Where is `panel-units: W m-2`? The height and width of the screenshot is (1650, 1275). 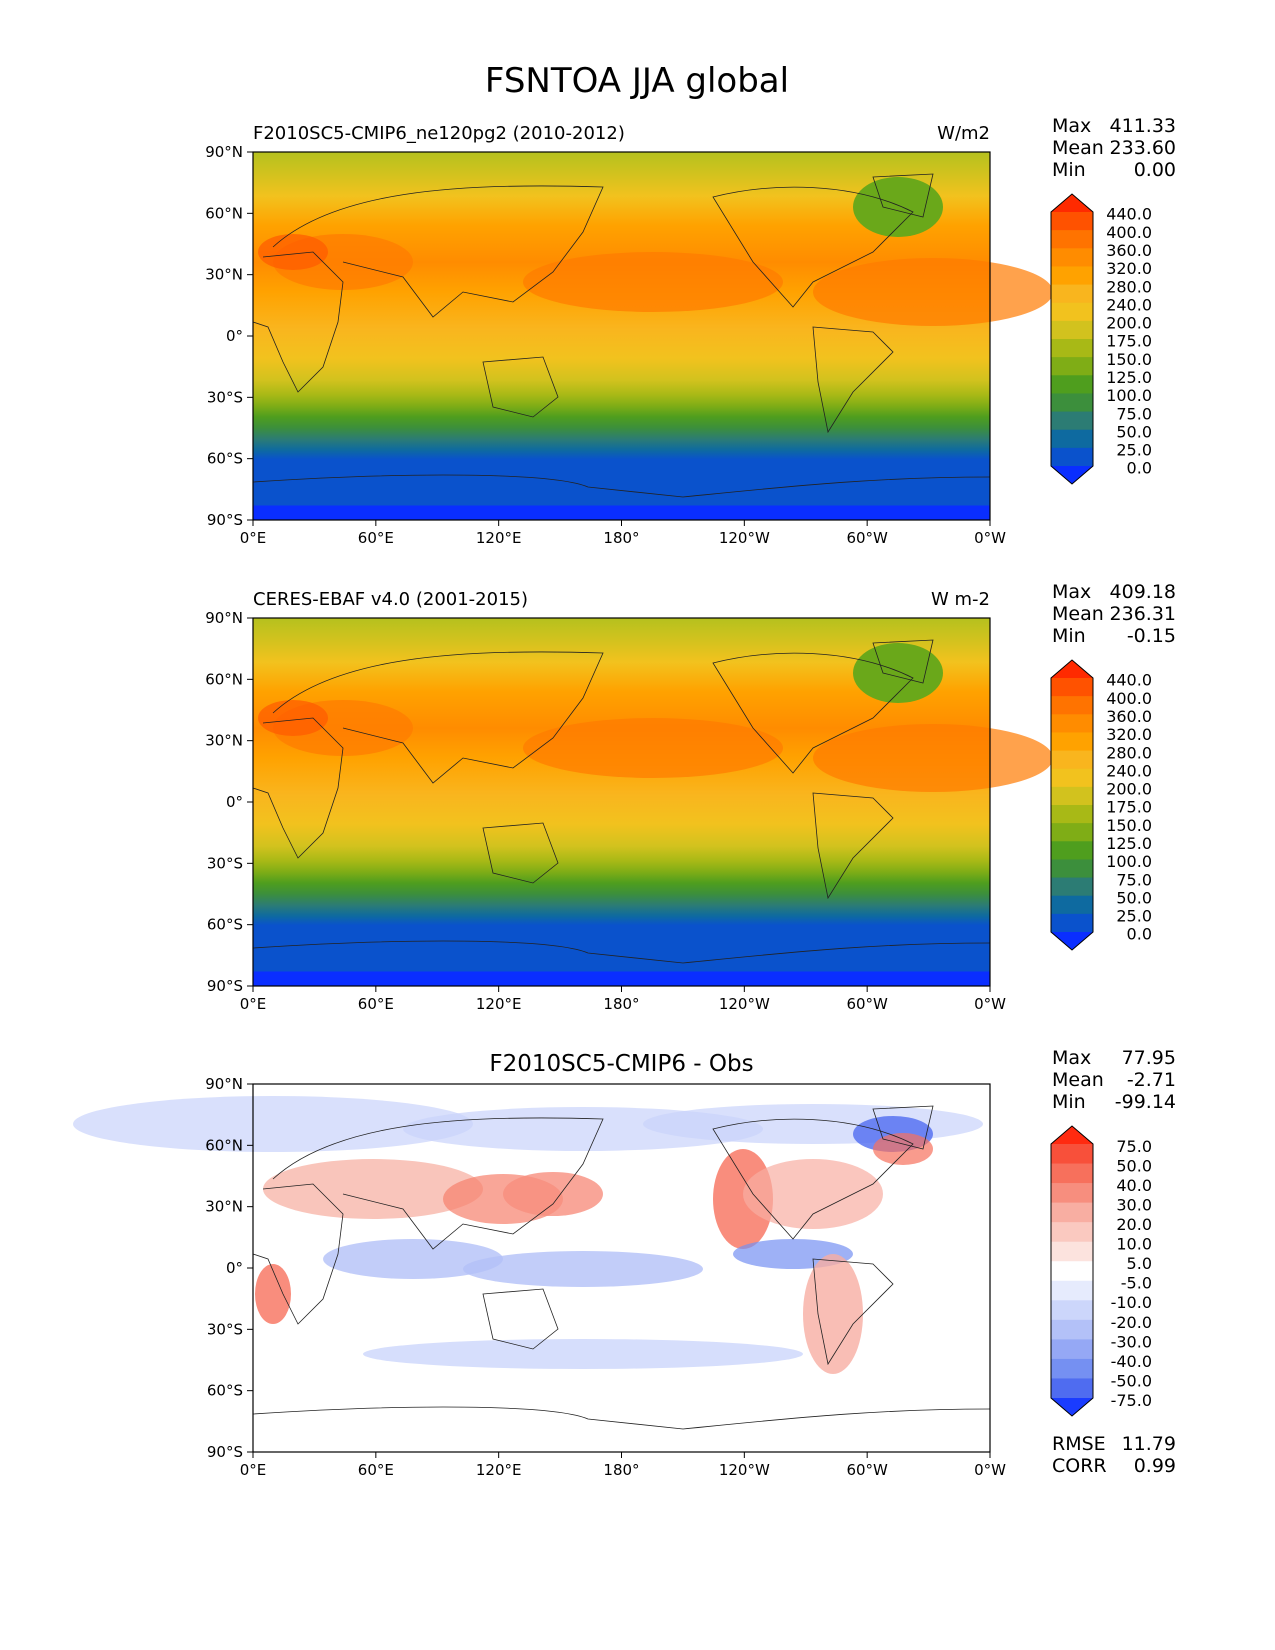 panel-units: W m-2 is located at coordinates (960, 599).